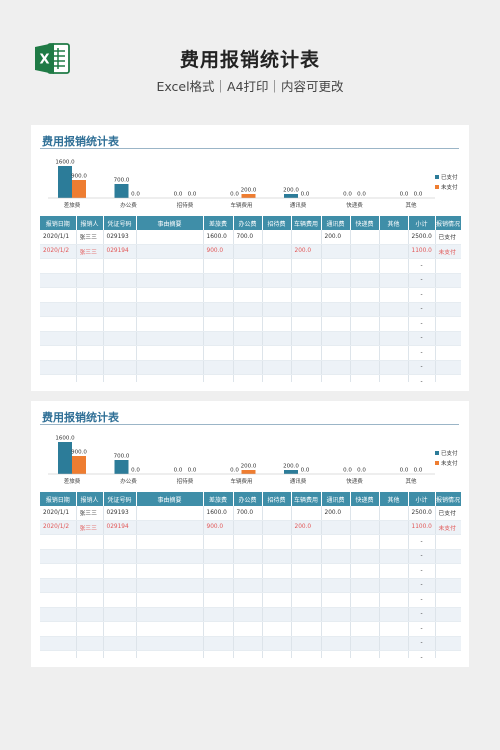  Describe the element at coordinates (422, 237) in the screenshot. I see `table-cell: 2500.0` at that location.